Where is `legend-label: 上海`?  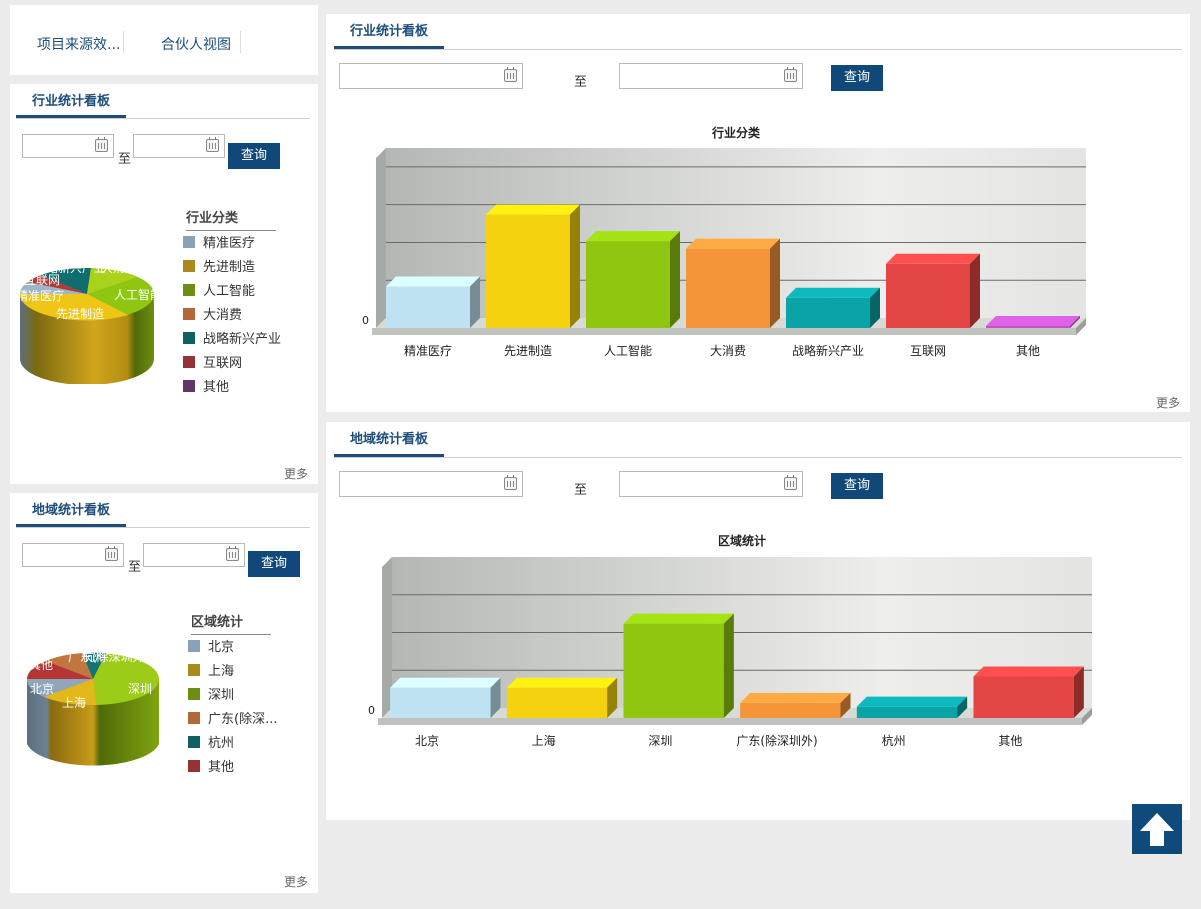 legend-label: 上海 is located at coordinates (221, 671).